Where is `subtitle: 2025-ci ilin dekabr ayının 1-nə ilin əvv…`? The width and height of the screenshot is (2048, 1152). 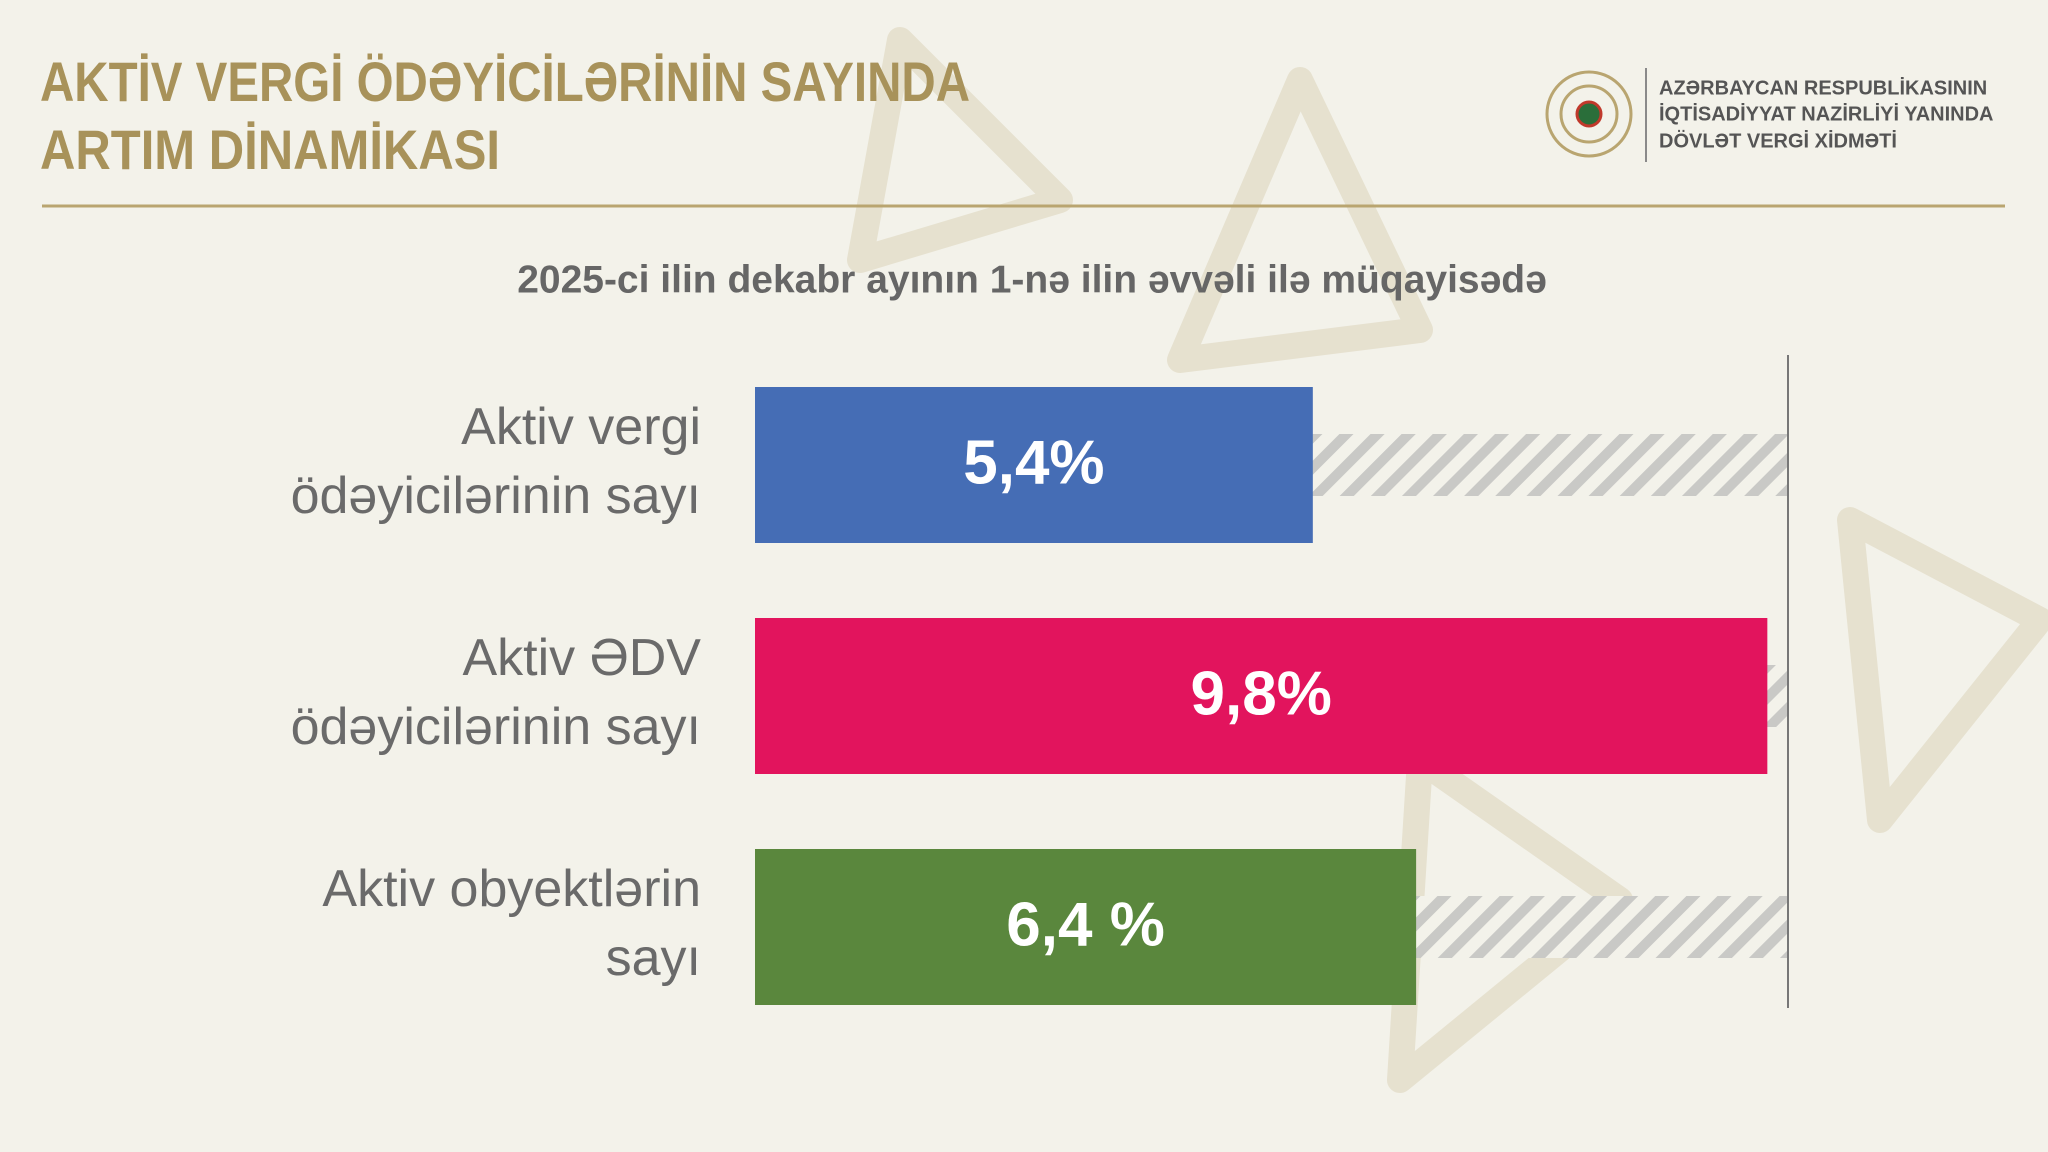 subtitle: 2025-ci ilin dekabr ayının 1-nə ilin əvv… is located at coordinates (1032, 279).